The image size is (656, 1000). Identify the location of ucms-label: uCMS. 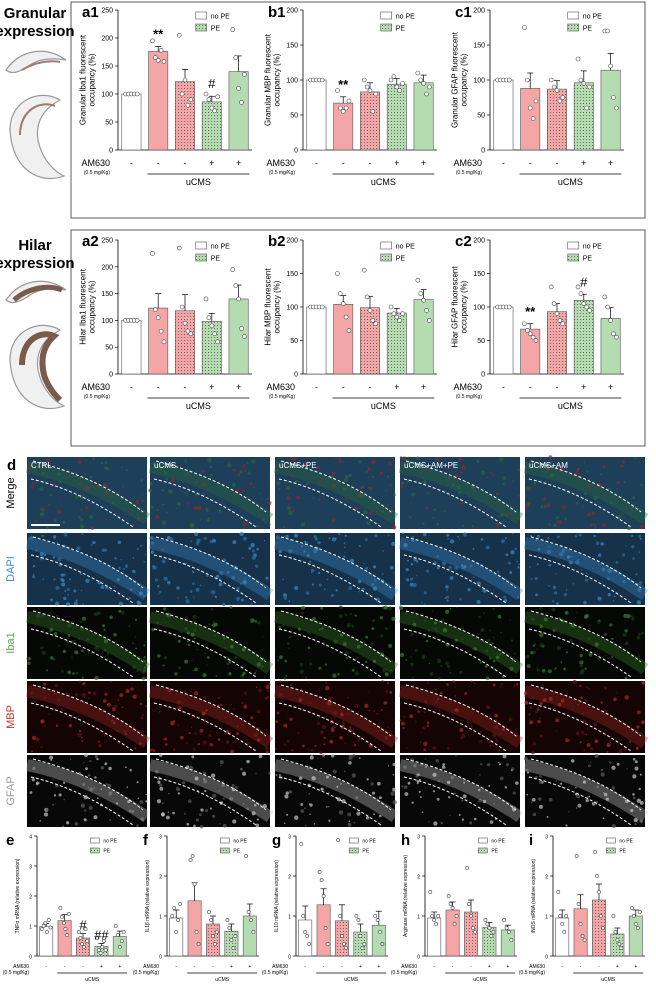
(351, 980).